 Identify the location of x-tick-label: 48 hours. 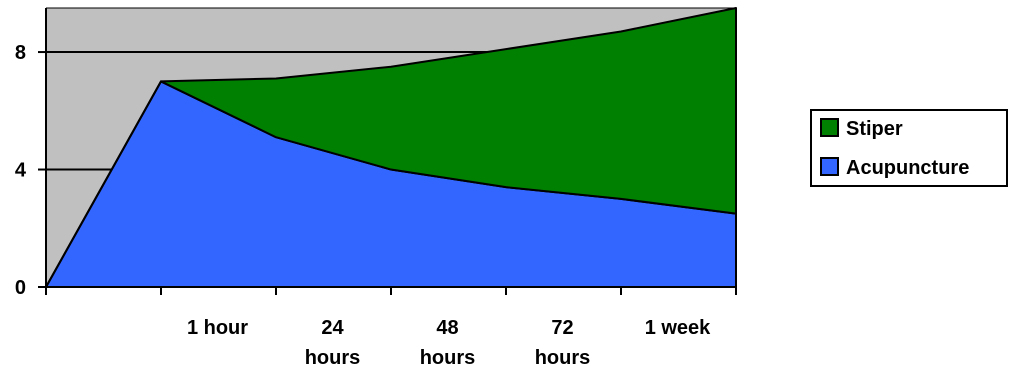
(448, 343).